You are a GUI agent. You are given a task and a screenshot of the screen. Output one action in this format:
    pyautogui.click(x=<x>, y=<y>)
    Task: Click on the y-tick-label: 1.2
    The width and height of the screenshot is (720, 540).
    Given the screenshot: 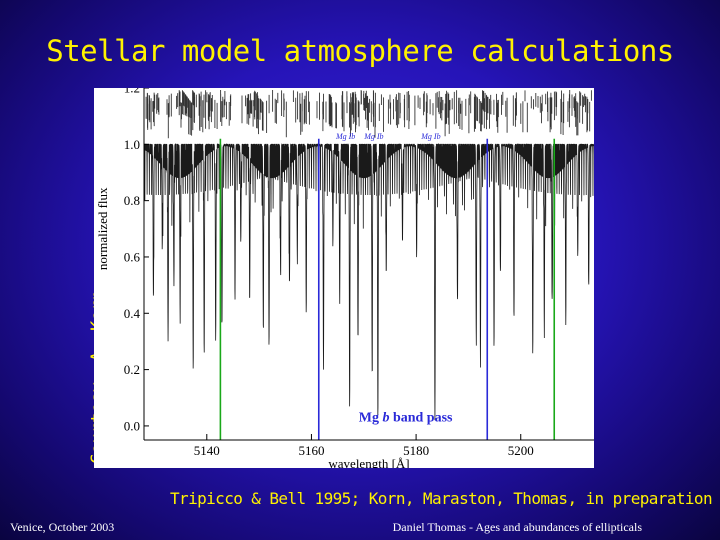 What is the action you would take?
    pyautogui.click(x=132, y=92)
    